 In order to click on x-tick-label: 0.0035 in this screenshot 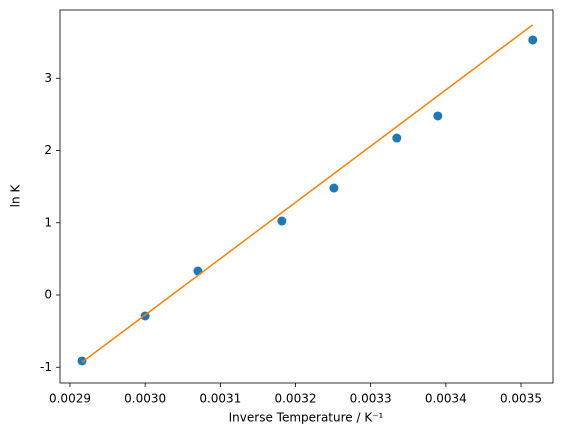, I will do `click(521, 399)`.